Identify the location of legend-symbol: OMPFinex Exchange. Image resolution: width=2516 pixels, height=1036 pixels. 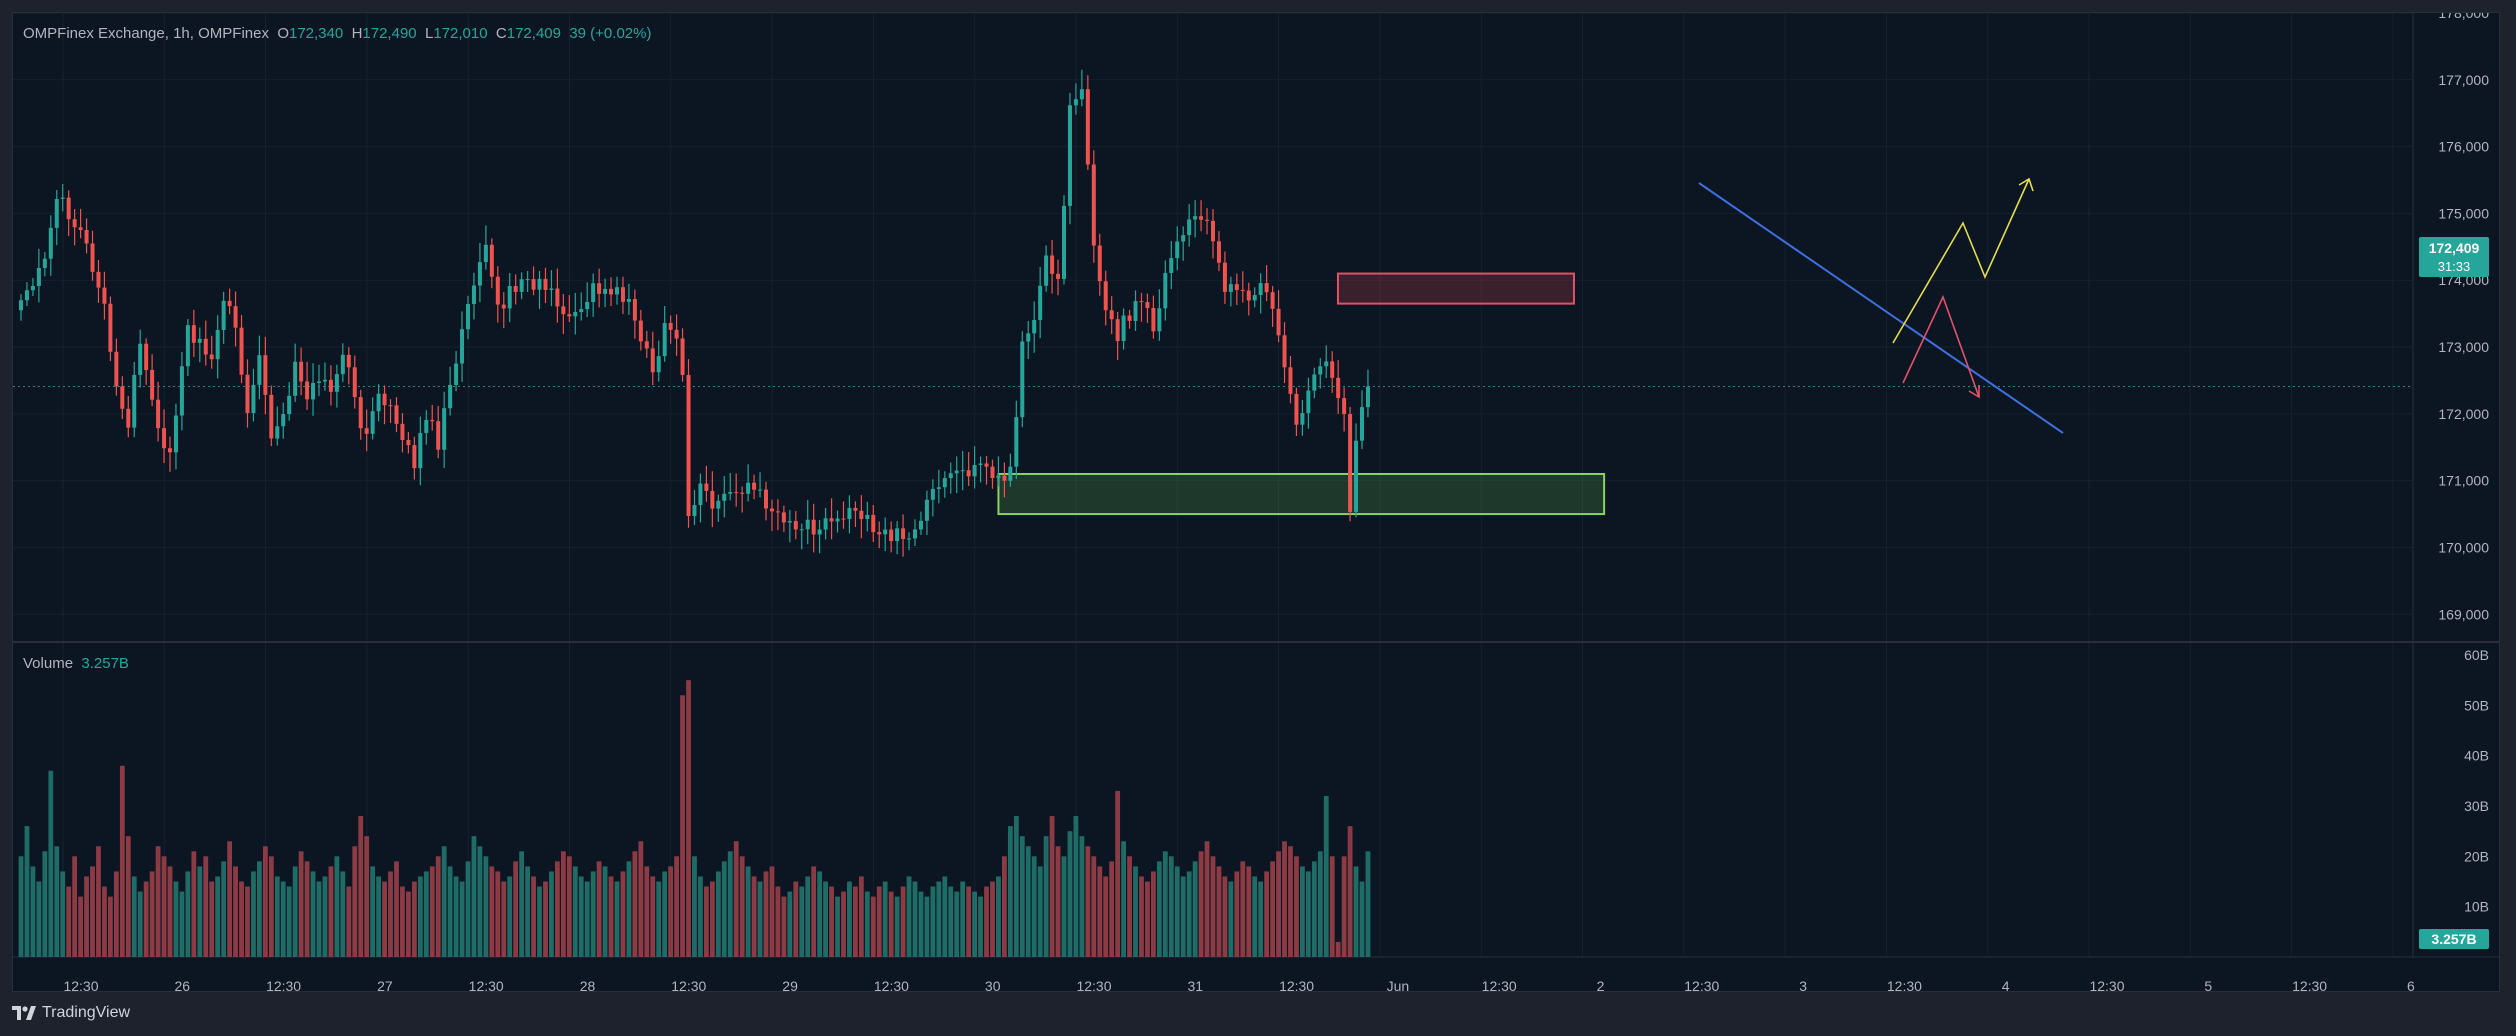
(94, 33).